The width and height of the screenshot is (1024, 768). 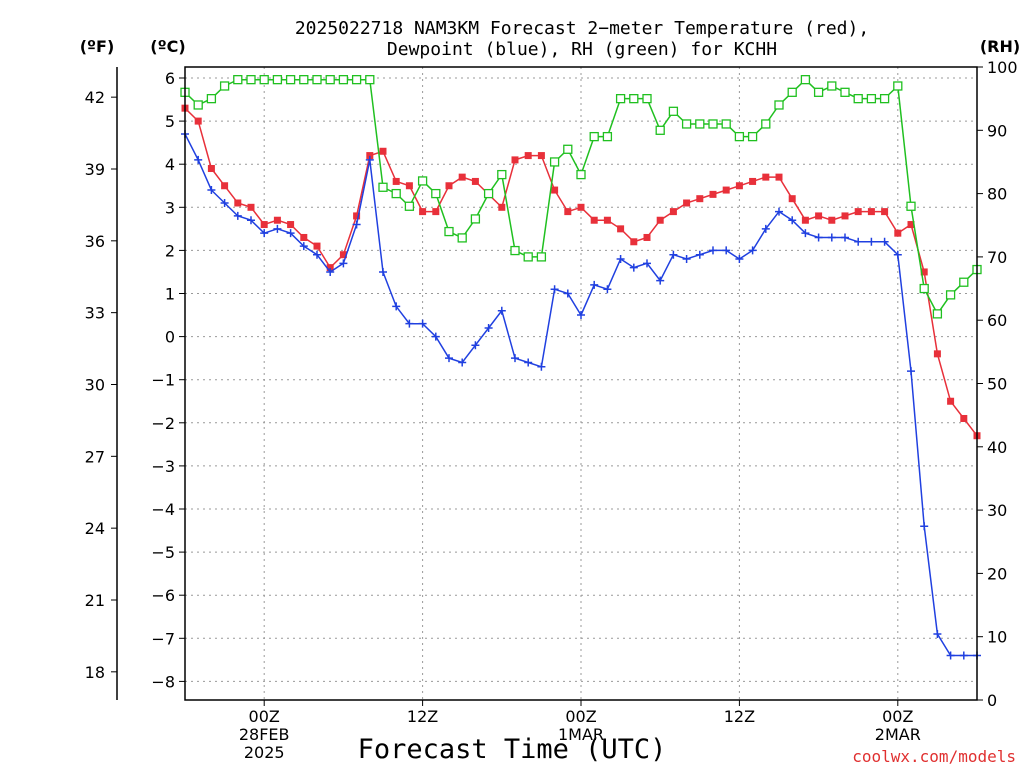 What do you see at coordinates (170, 337) in the screenshot?
I see `celsius-tick-label: 0` at bounding box center [170, 337].